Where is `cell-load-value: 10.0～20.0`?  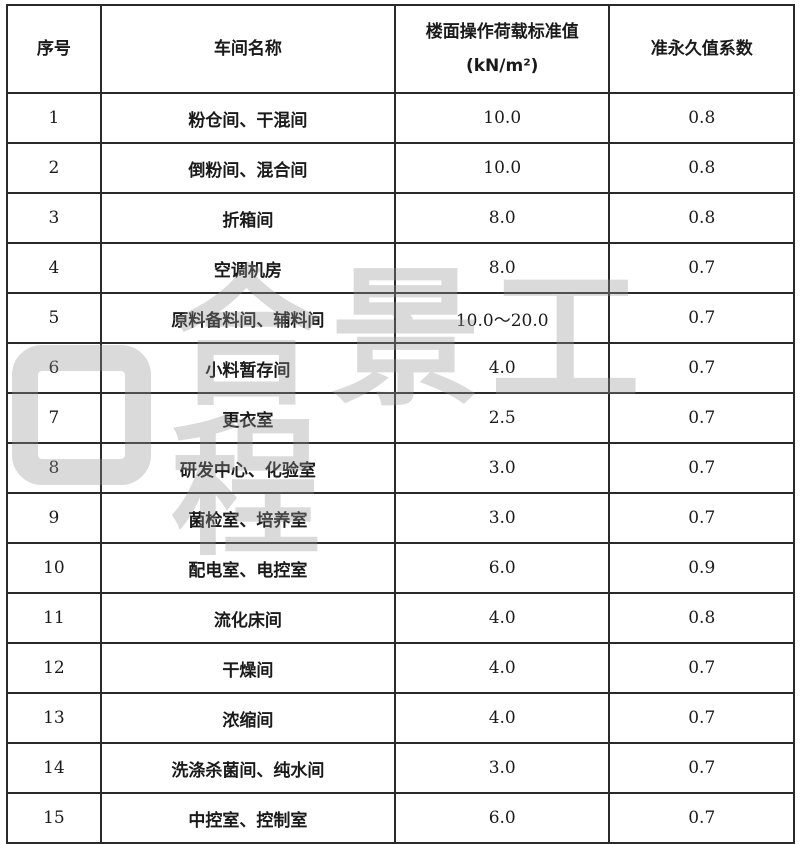 cell-load-value: 10.0～20.0 is located at coordinates (502, 318).